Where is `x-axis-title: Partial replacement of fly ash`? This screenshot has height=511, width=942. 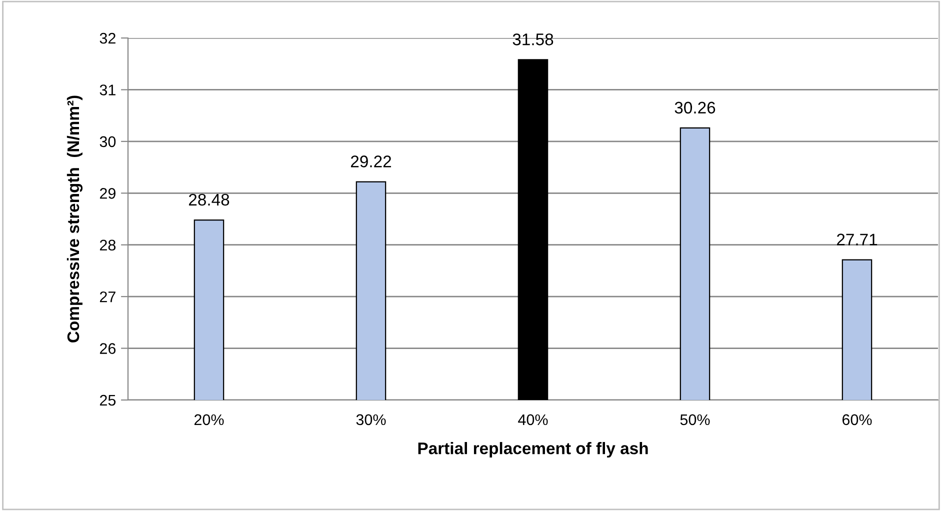
x-axis-title: Partial replacement of fly ash is located at coordinates (533, 450).